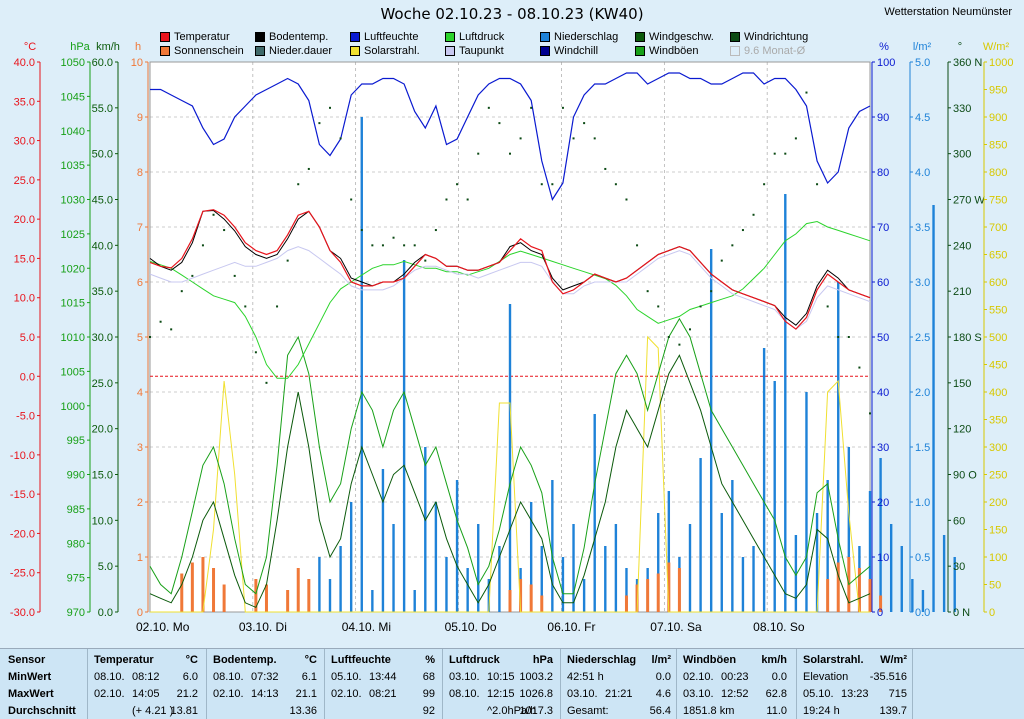  What do you see at coordinates (146, 677) in the screenshot?
I see `table-cell: 08:12` at bounding box center [146, 677].